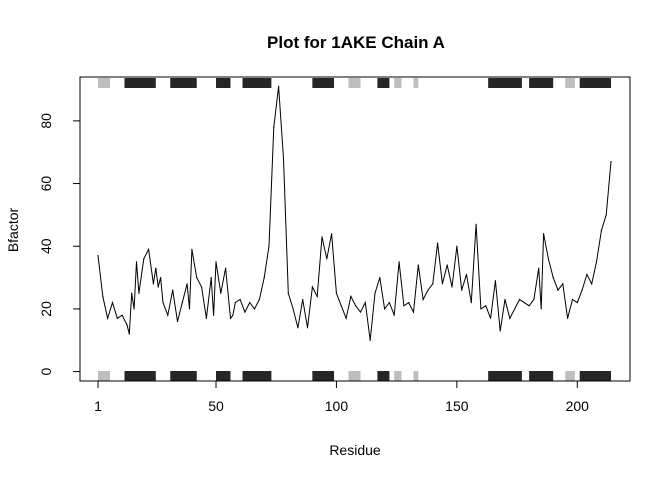  I want to click on secondary-structure-bottom, so click(354, 376).